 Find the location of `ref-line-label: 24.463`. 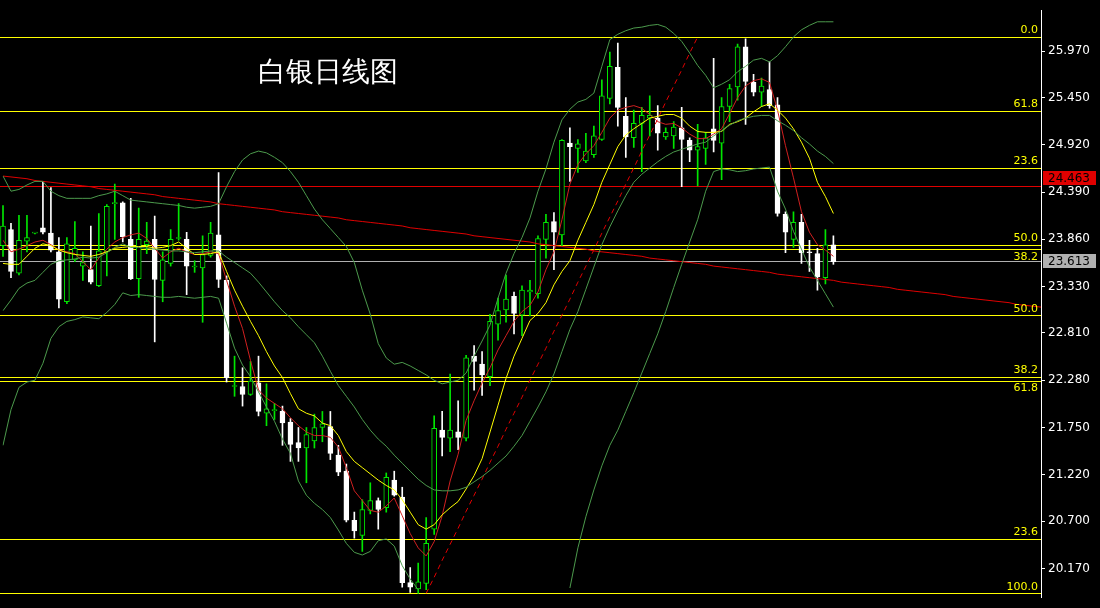

ref-line-label: 24.463 is located at coordinates (1069, 177).